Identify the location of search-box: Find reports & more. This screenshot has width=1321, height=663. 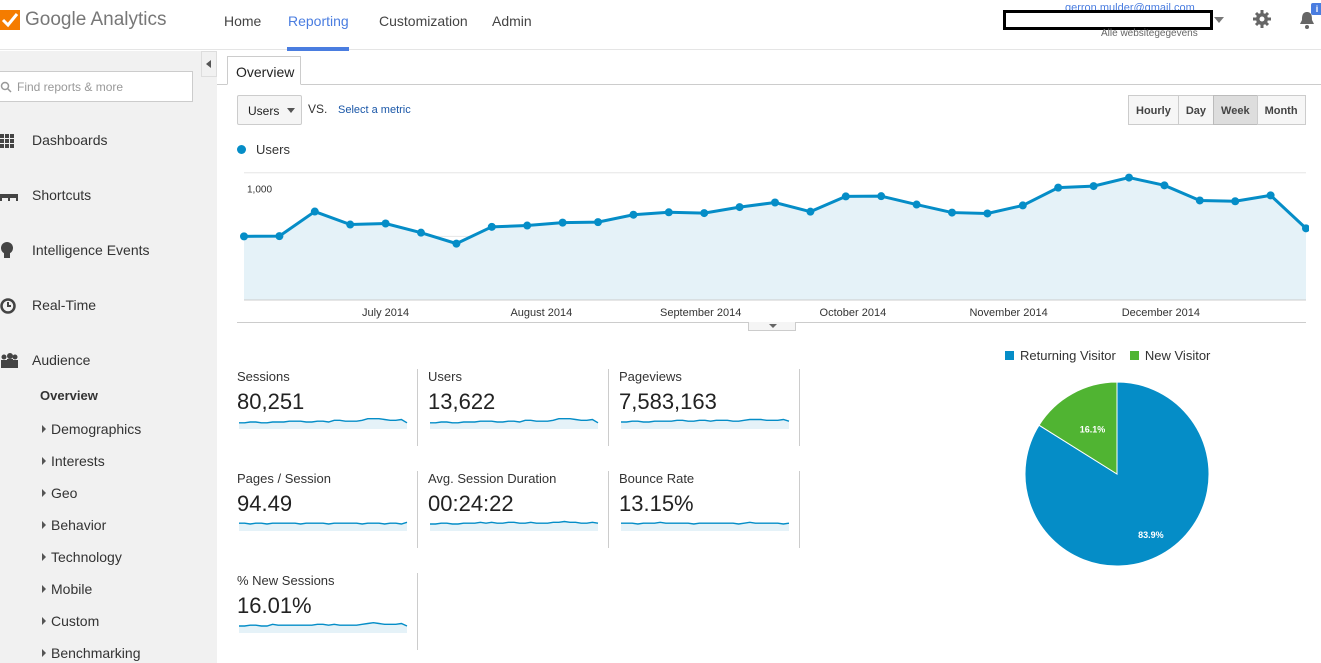
(96, 86).